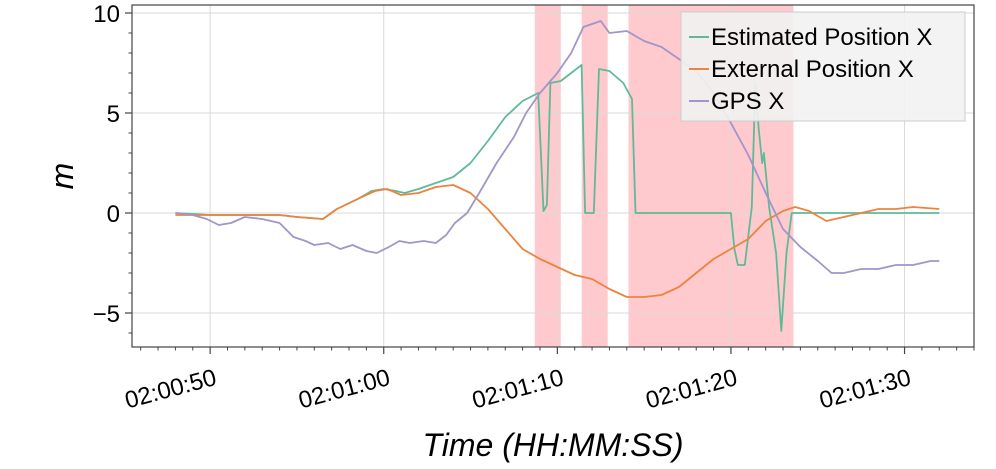  I want to click on y-tick-label-2: 5, so click(113, 114).